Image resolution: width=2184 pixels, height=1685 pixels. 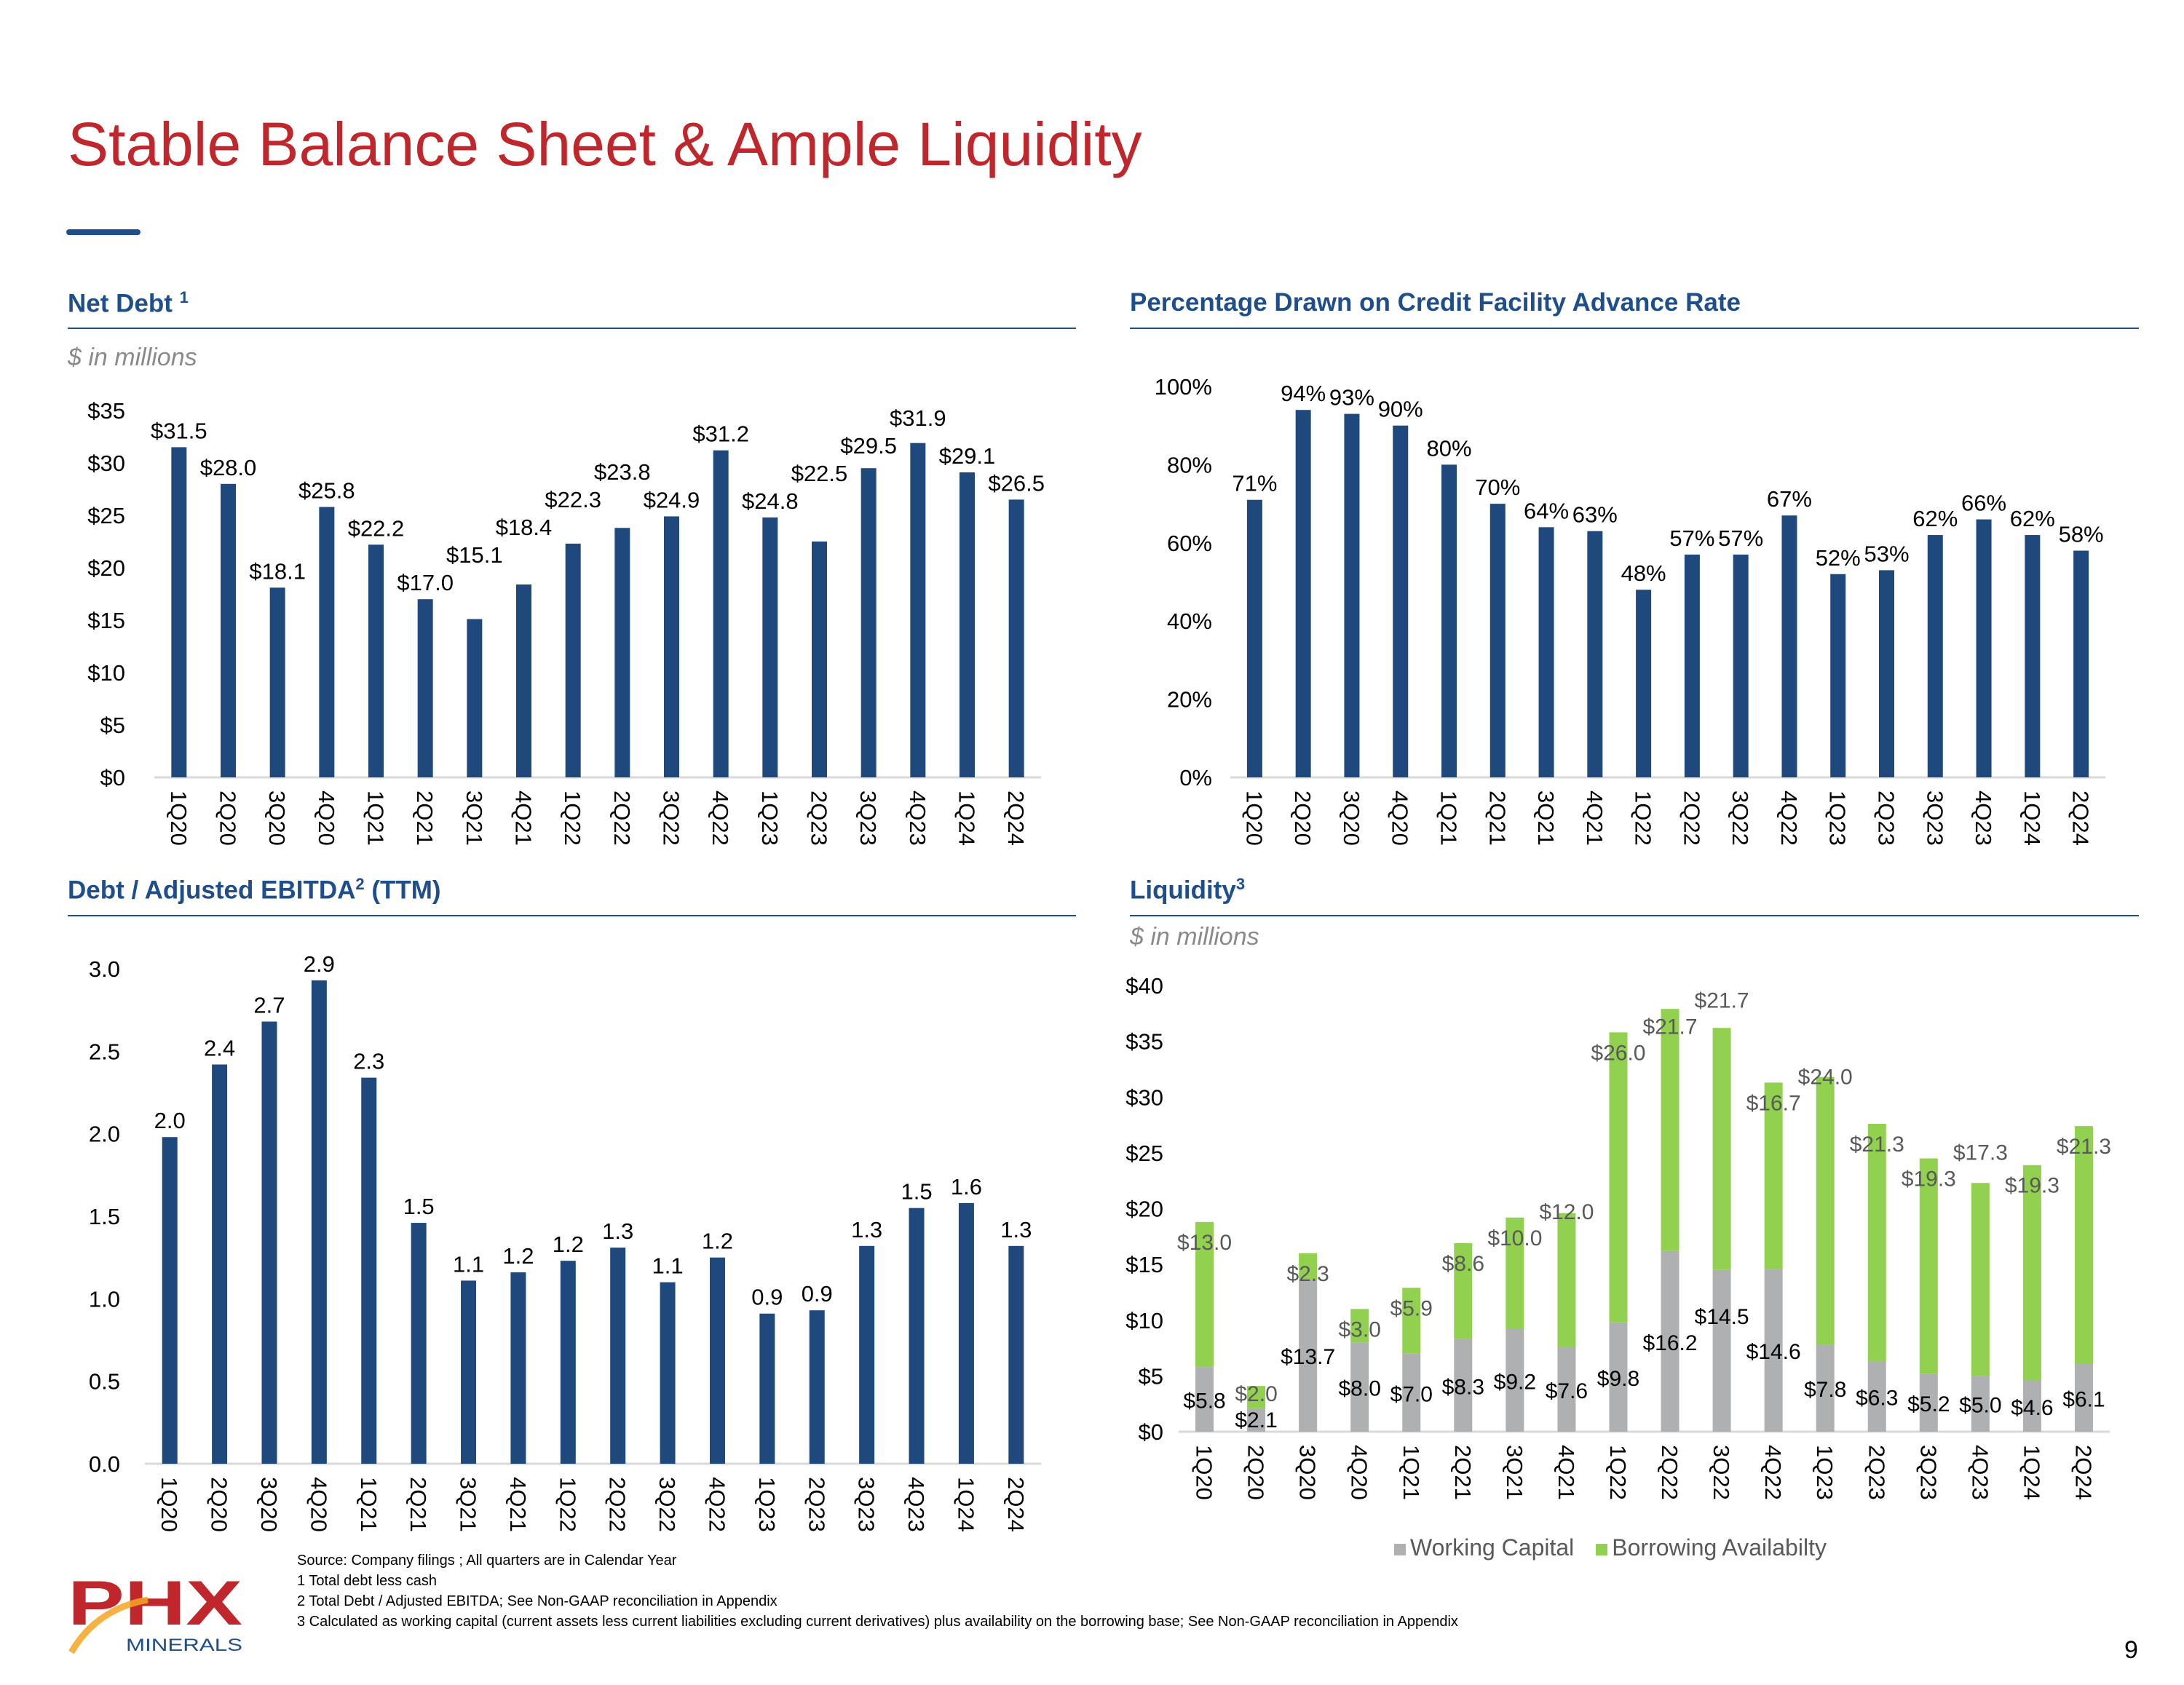 I want to click on net-debt-rule, so click(x=572, y=328).